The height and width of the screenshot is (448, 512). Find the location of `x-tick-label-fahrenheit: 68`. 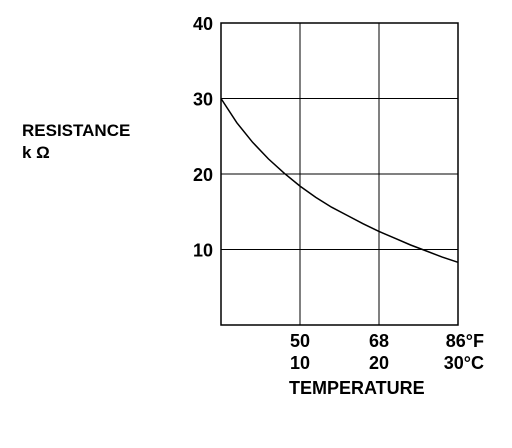

x-tick-label-fahrenheit: 68 is located at coordinates (379, 341).